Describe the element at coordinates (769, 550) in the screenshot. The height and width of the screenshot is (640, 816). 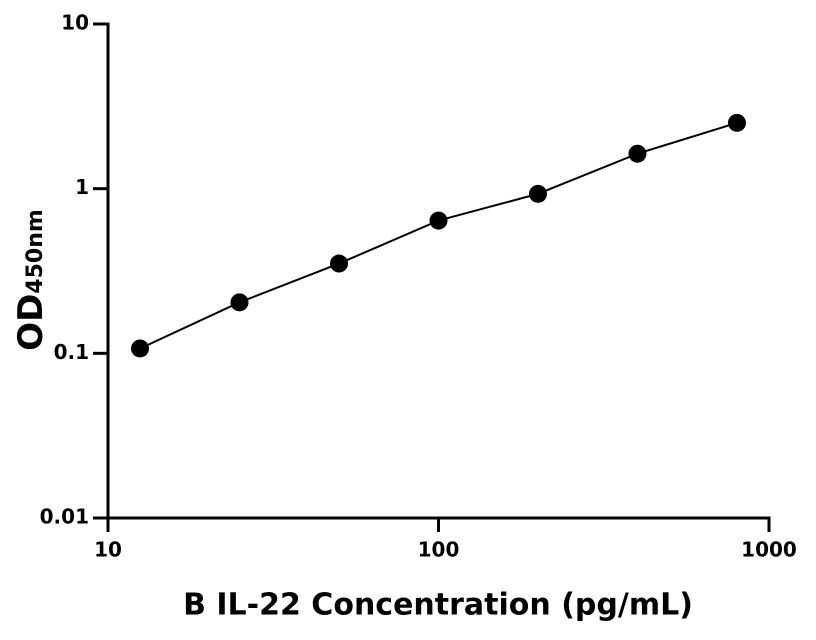
I see `x-tick-label: 1000` at that location.